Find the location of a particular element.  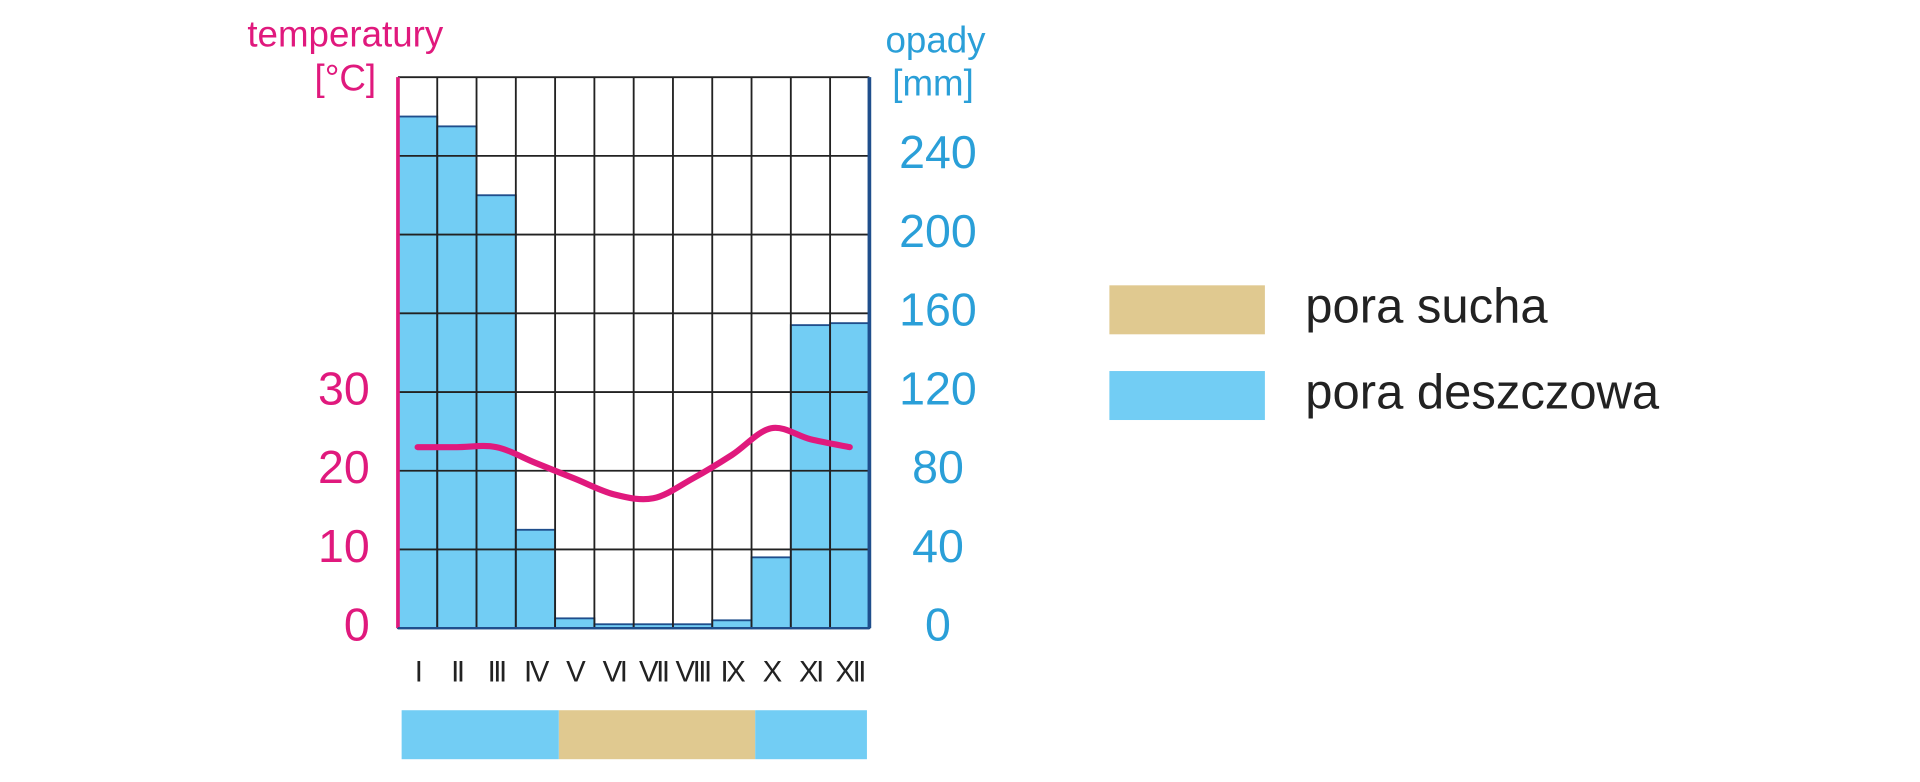

x-tick-label: V is located at coordinates (576, 671).